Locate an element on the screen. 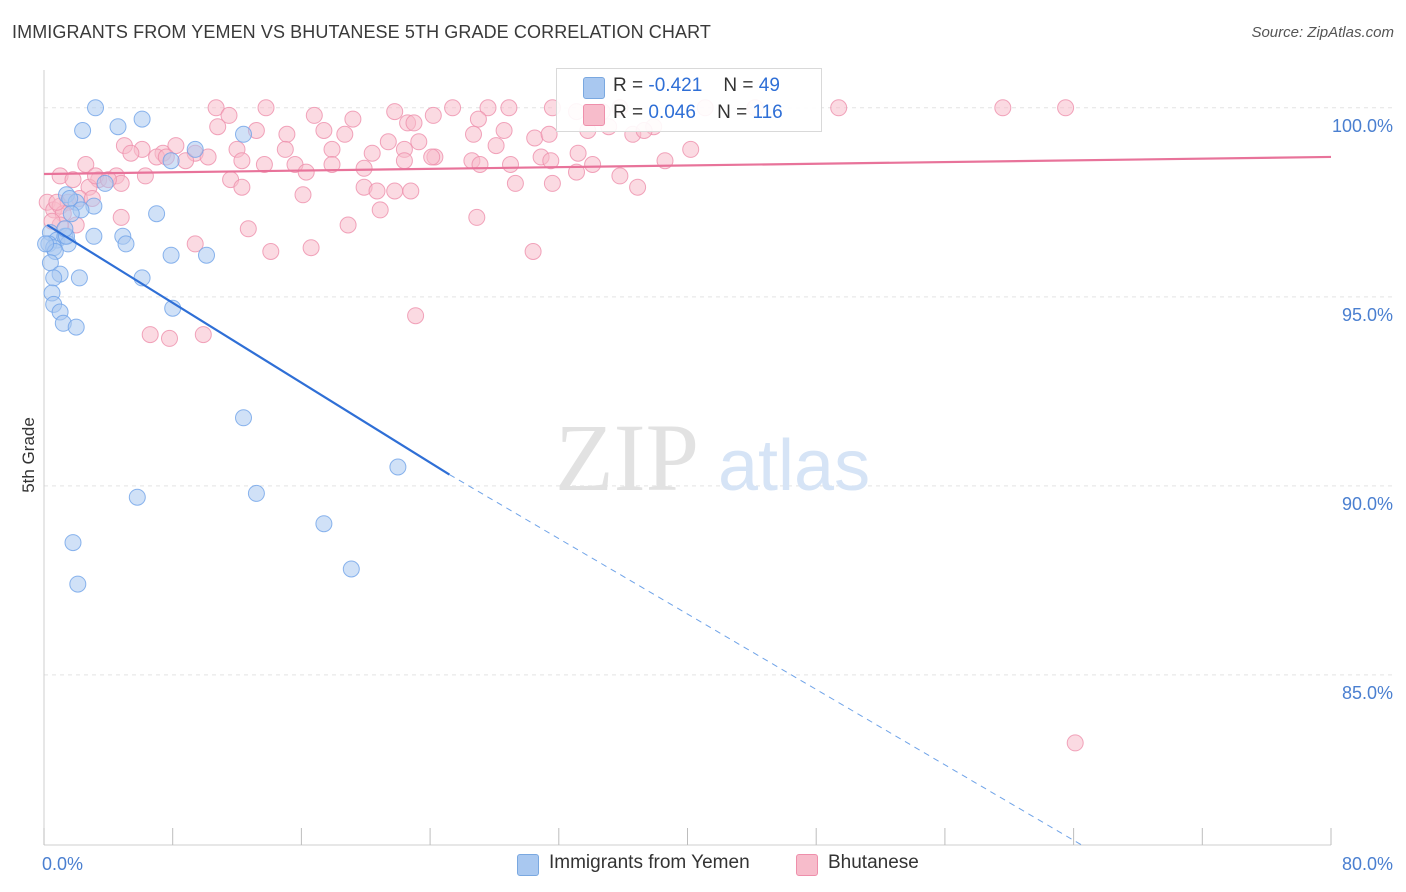 The height and width of the screenshot is (892, 1406). x-tick-label: 0.0% is located at coordinates (62, 864).